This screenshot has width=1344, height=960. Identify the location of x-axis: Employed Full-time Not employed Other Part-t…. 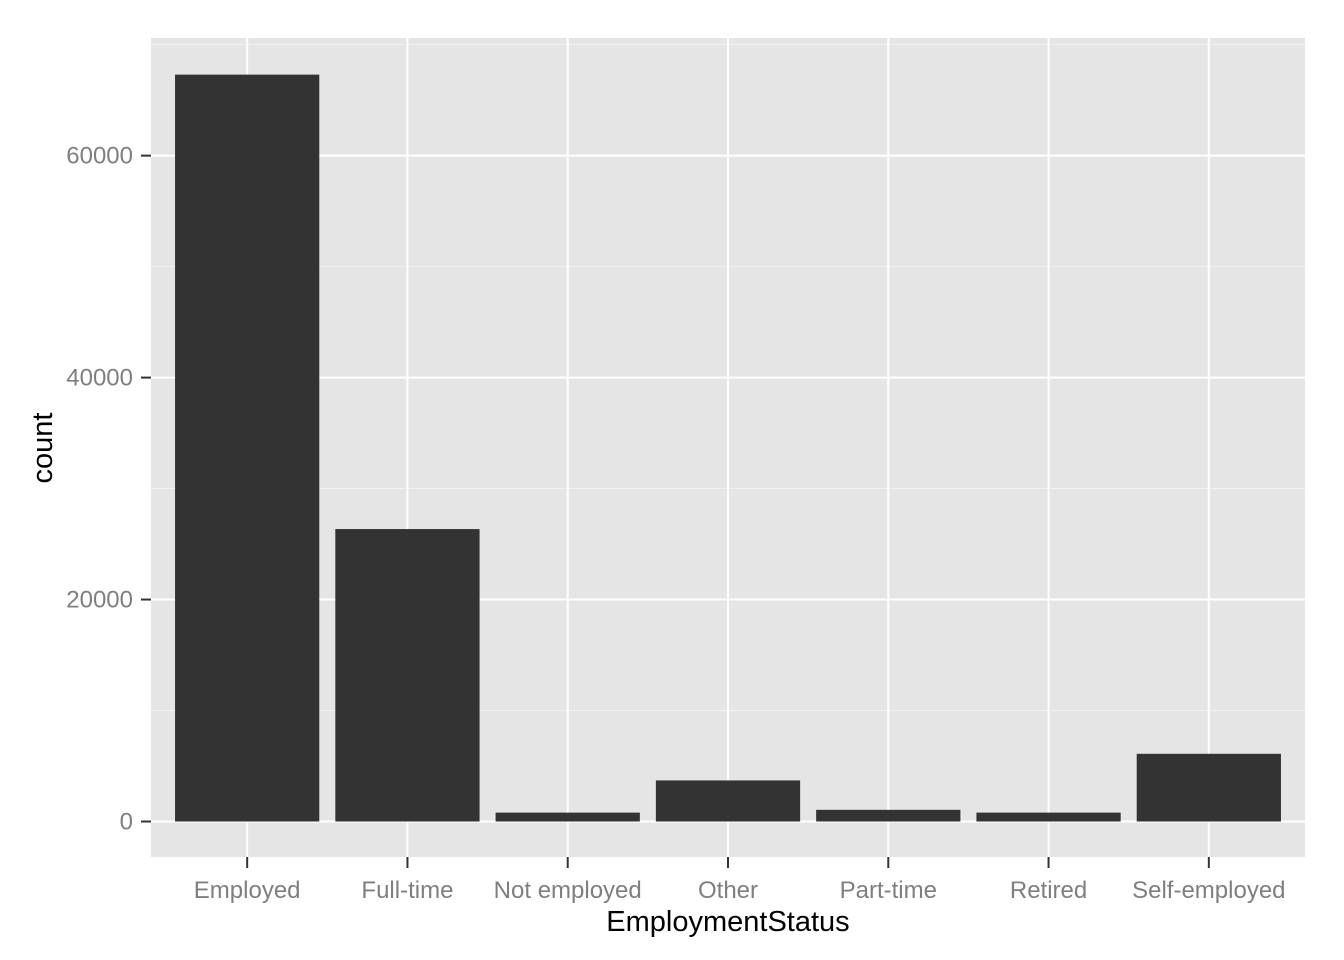
(740, 880).